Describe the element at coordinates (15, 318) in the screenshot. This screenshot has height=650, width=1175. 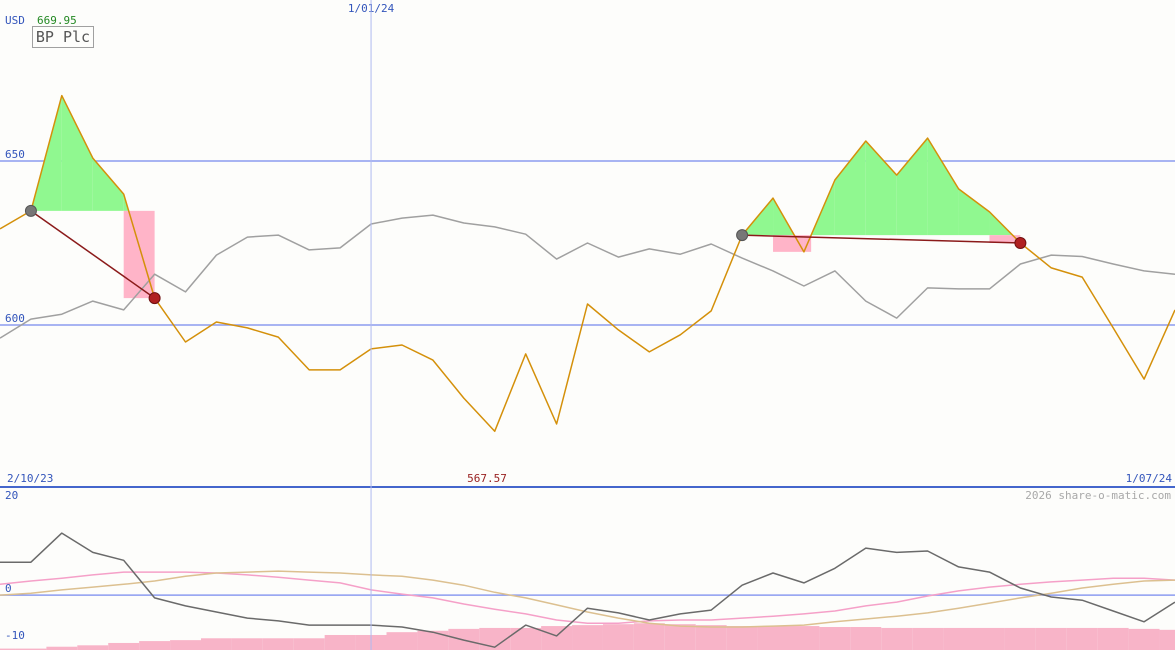
I see `y-tick-label: 600` at that location.